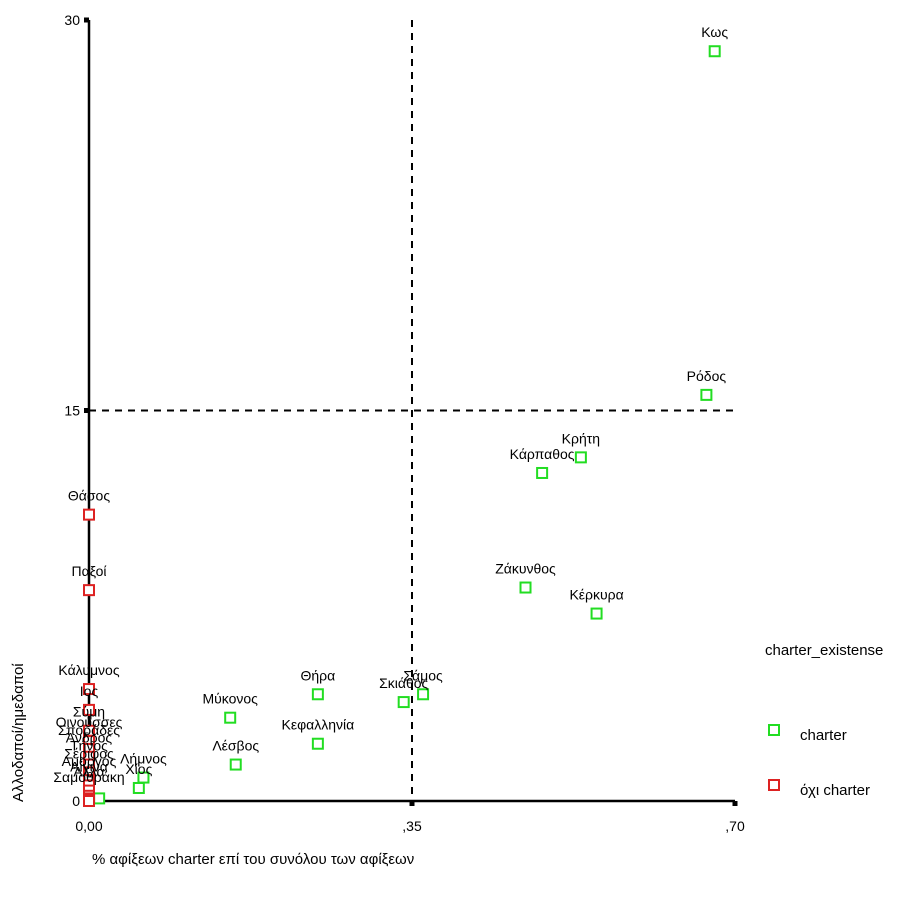  Describe the element at coordinates (72, 411) in the screenshot. I see `y-tick-label-1: 15` at that location.